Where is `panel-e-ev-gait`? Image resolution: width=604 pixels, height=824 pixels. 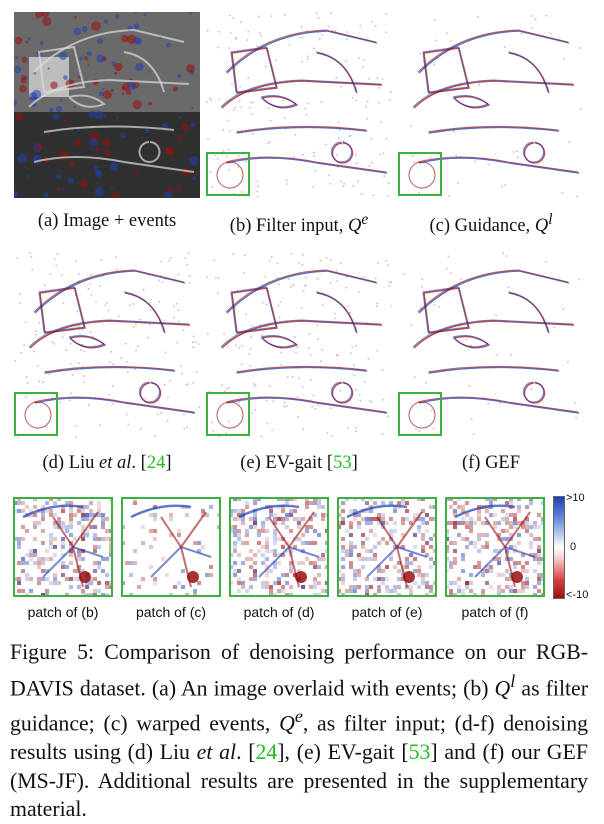 panel-e-ev-gait is located at coordinates (299, 345).